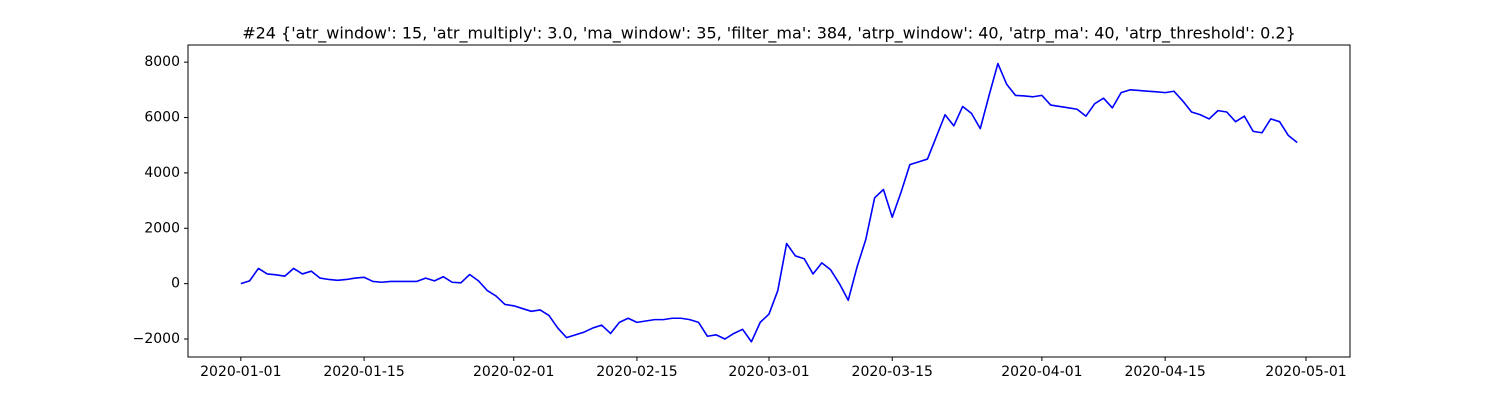 The image size is (1500, 400). What do you see at coordinates (162, 118) in the screenshot?
I see `y-tick-label: 6000` at bounding box center [162, 118].